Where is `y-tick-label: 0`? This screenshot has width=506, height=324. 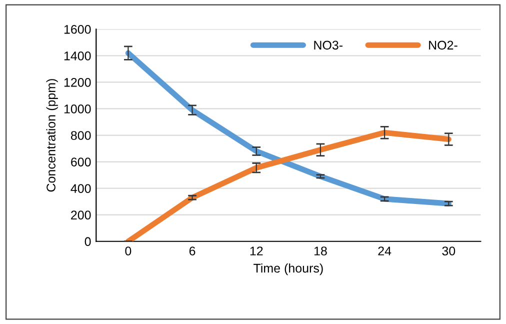 y-tick-label: 0 is located at coordinates (87, 241).